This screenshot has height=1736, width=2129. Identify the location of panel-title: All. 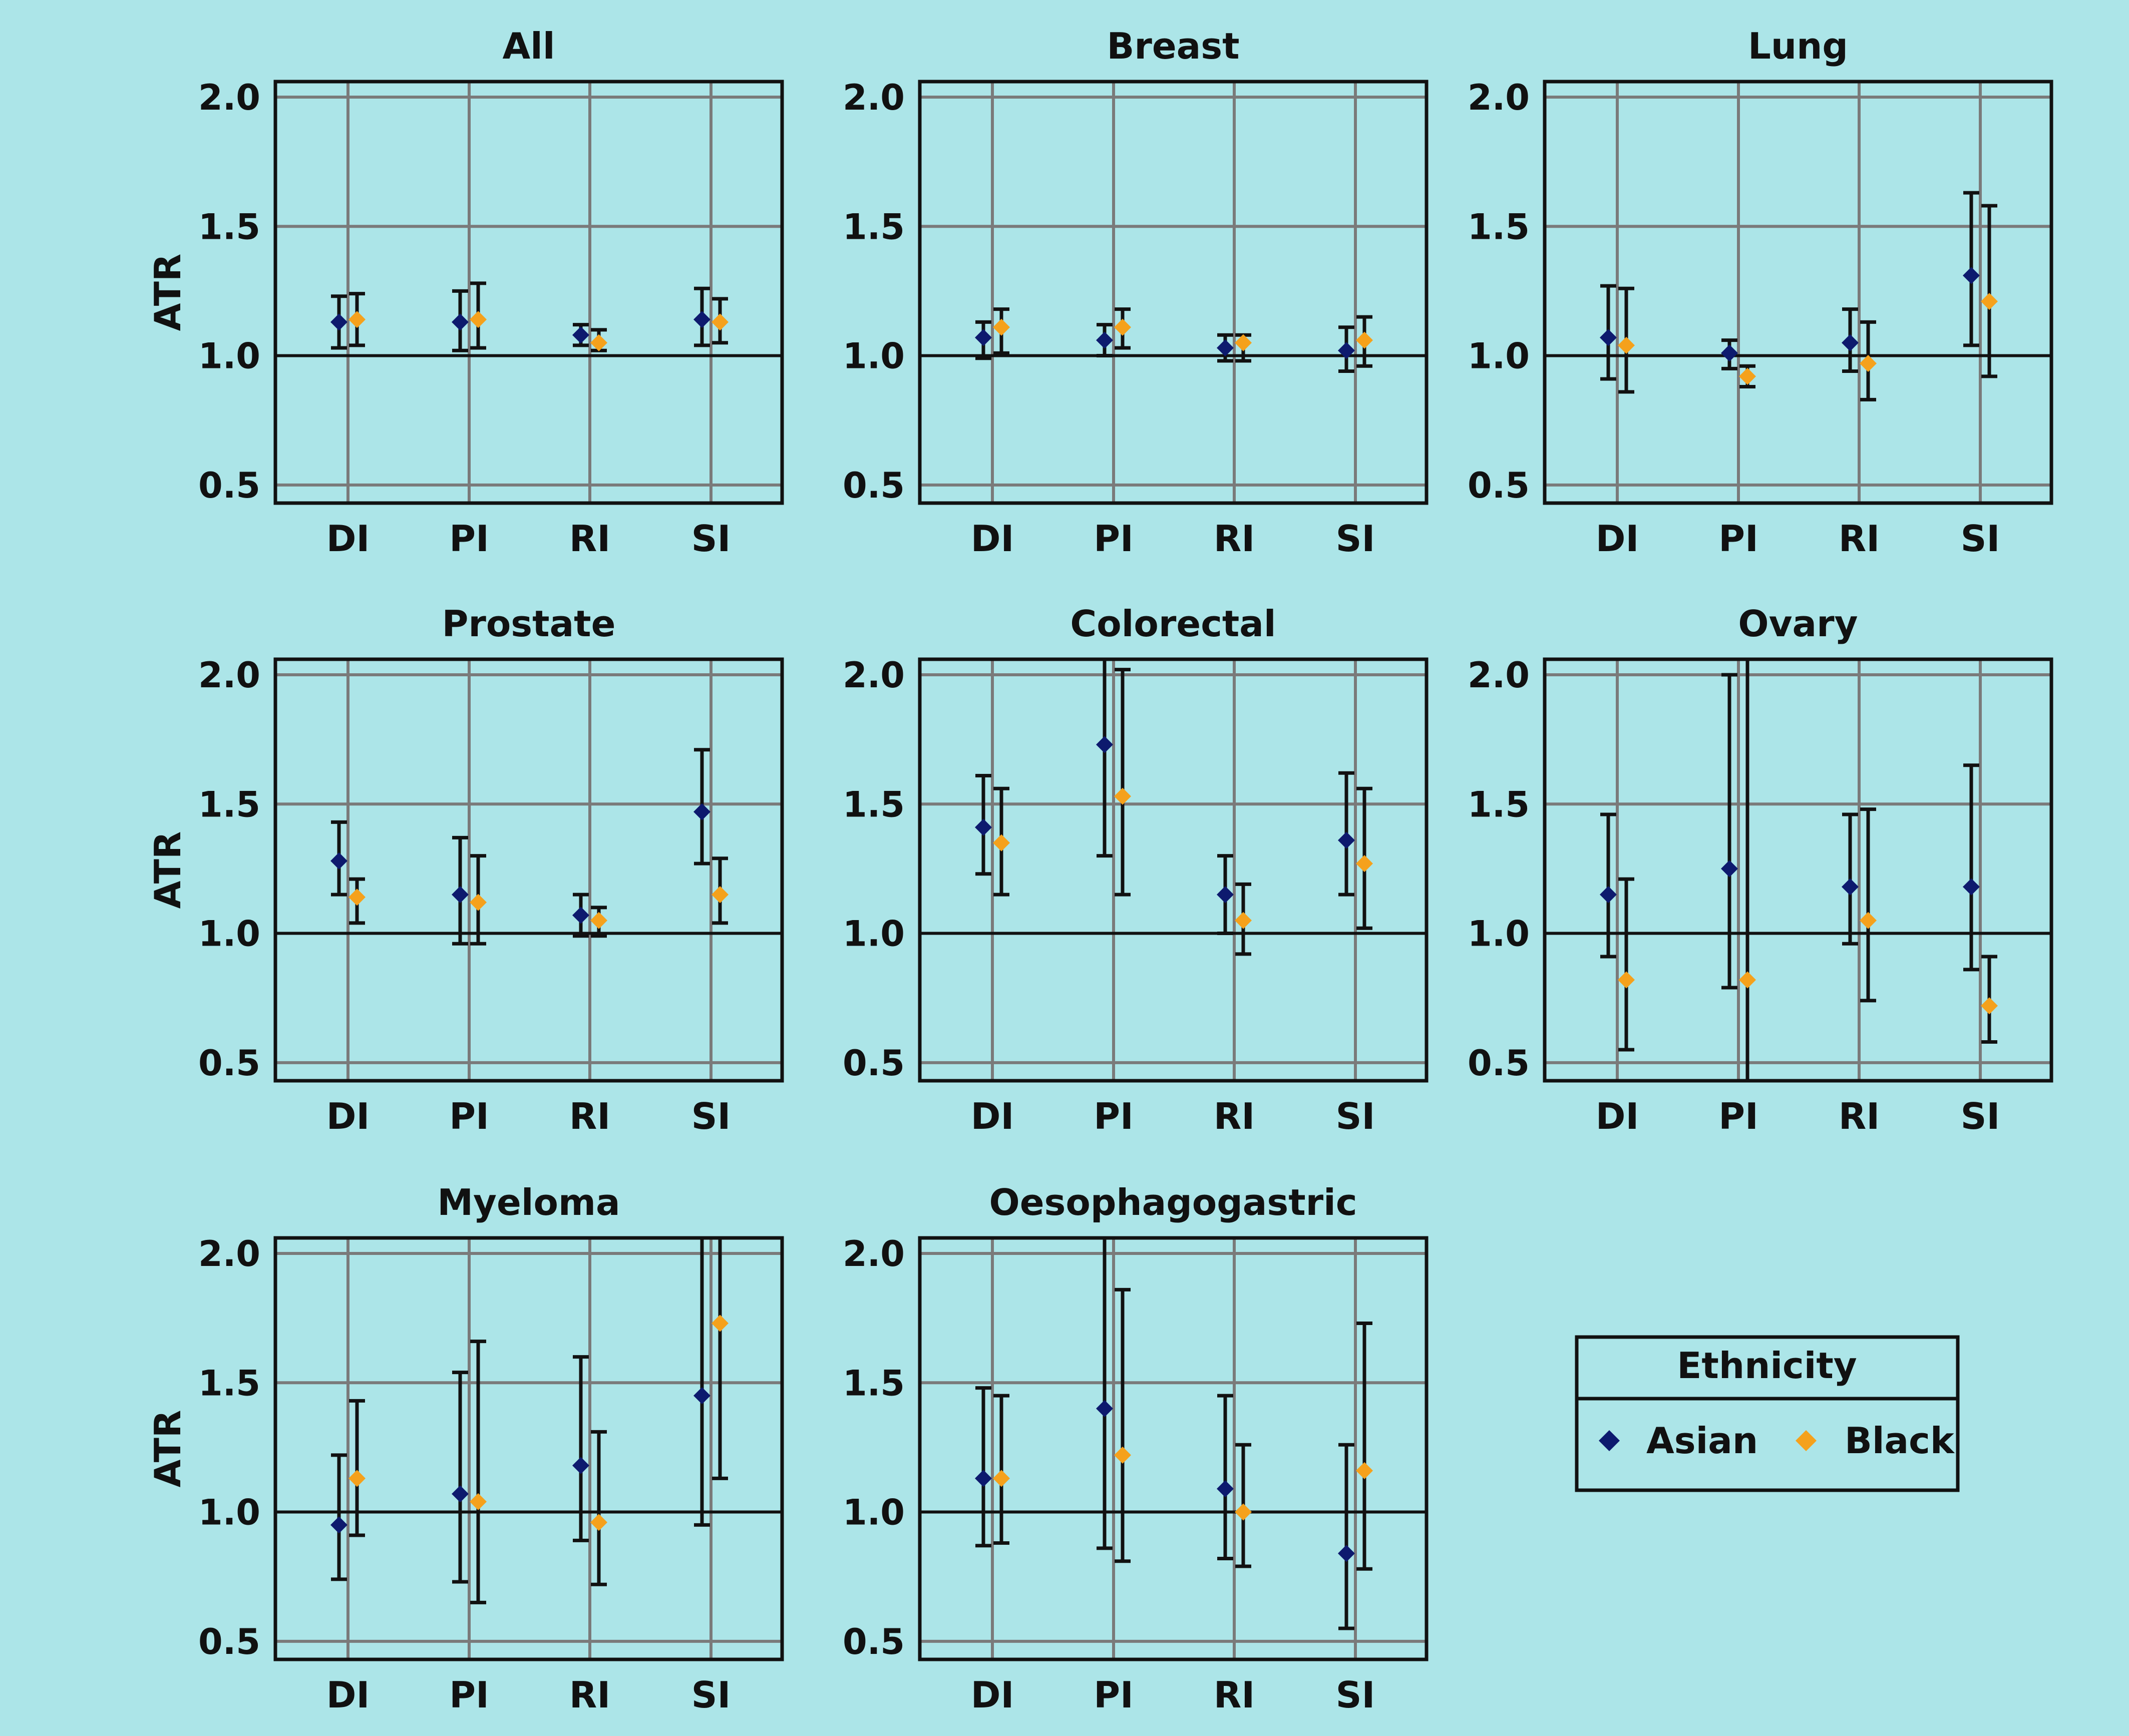
(528, 46).